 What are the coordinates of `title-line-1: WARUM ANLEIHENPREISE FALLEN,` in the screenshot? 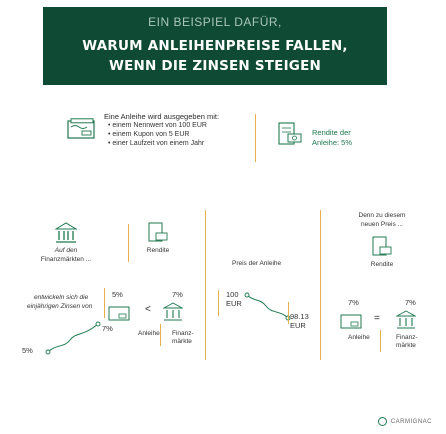 It's located at (215, 46).